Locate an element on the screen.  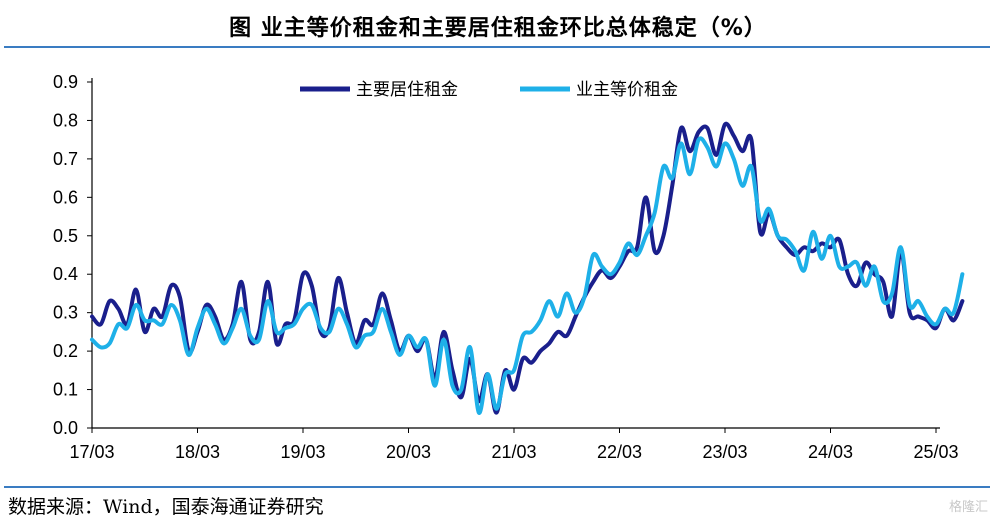
x-tick-label: 24/03 is located at coordinates (830, 452).